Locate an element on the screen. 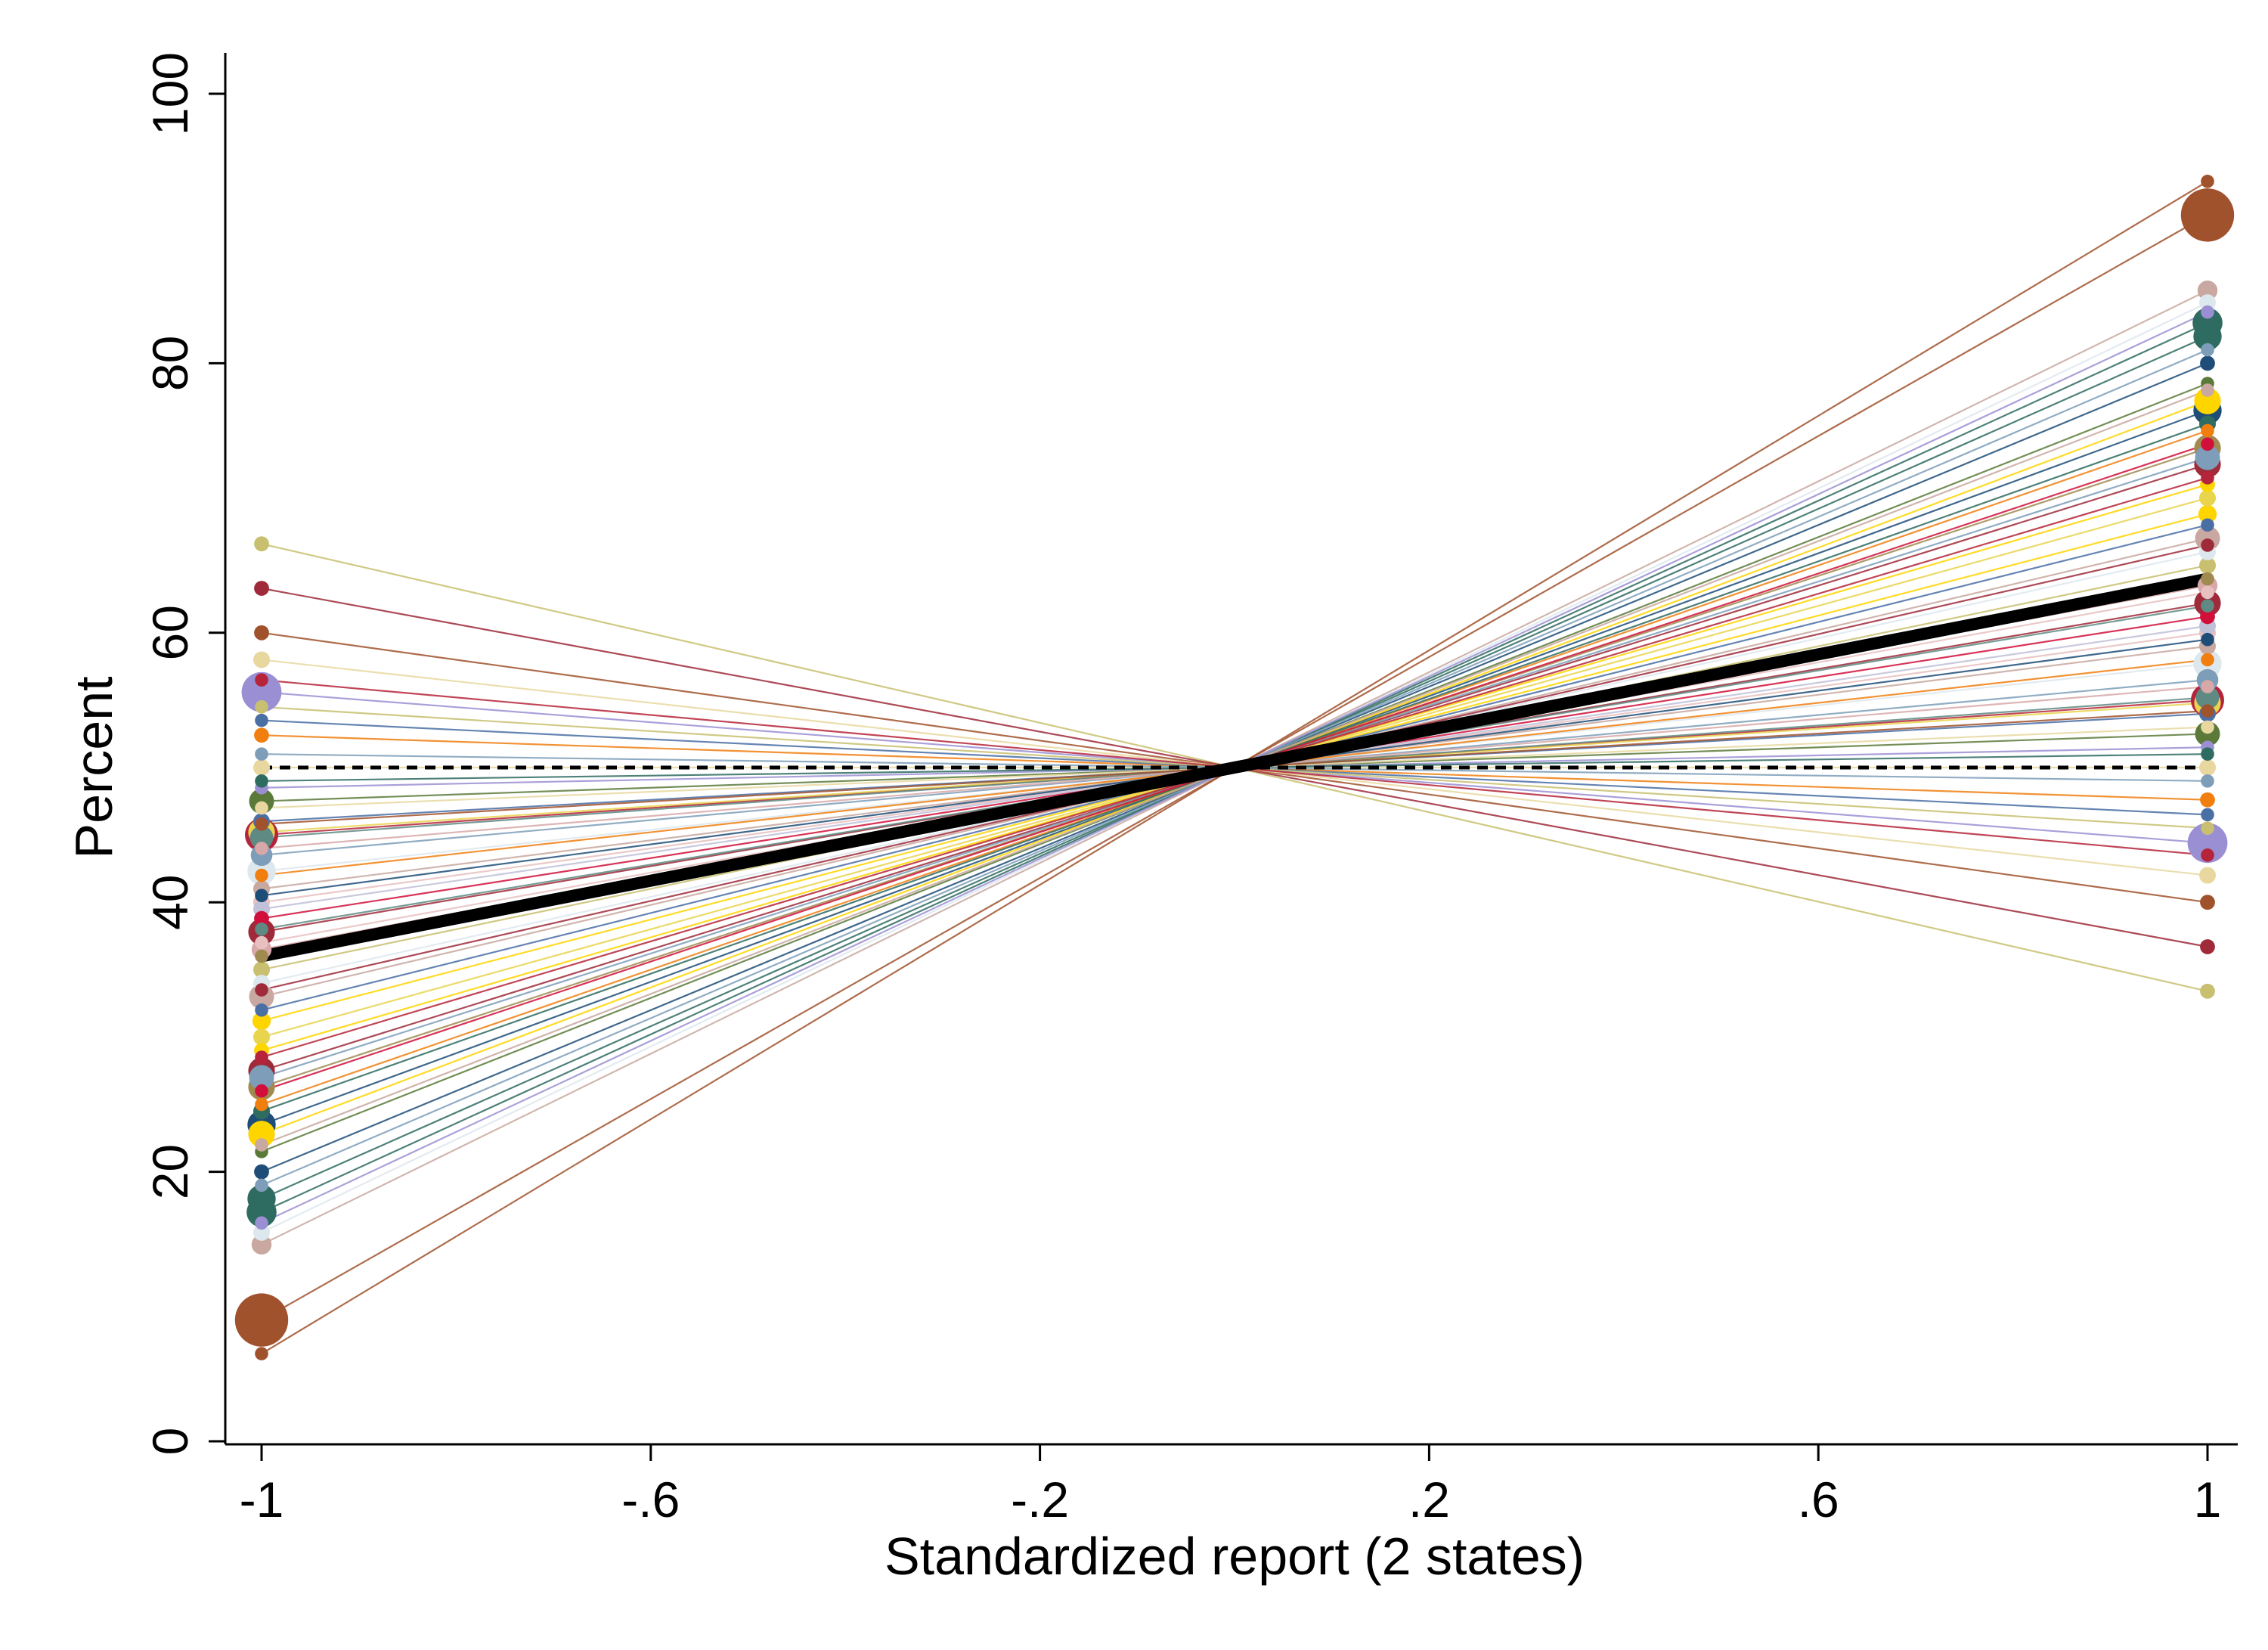 The width and height of the screenshot is (2268, 1650). x-axis-ticks: -1 -.6 -.2 .2 .6 1 is located at coordinates (1231, 1485).